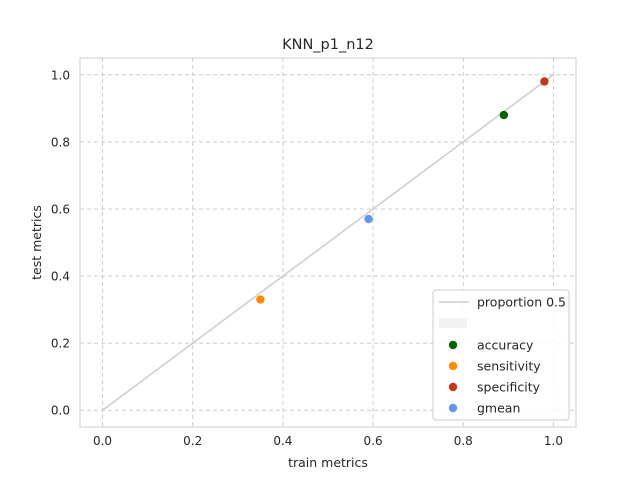  Describe the element at coordinates (453, 345) in the screenshot. I see `accuracy-legend-marker` at that location.